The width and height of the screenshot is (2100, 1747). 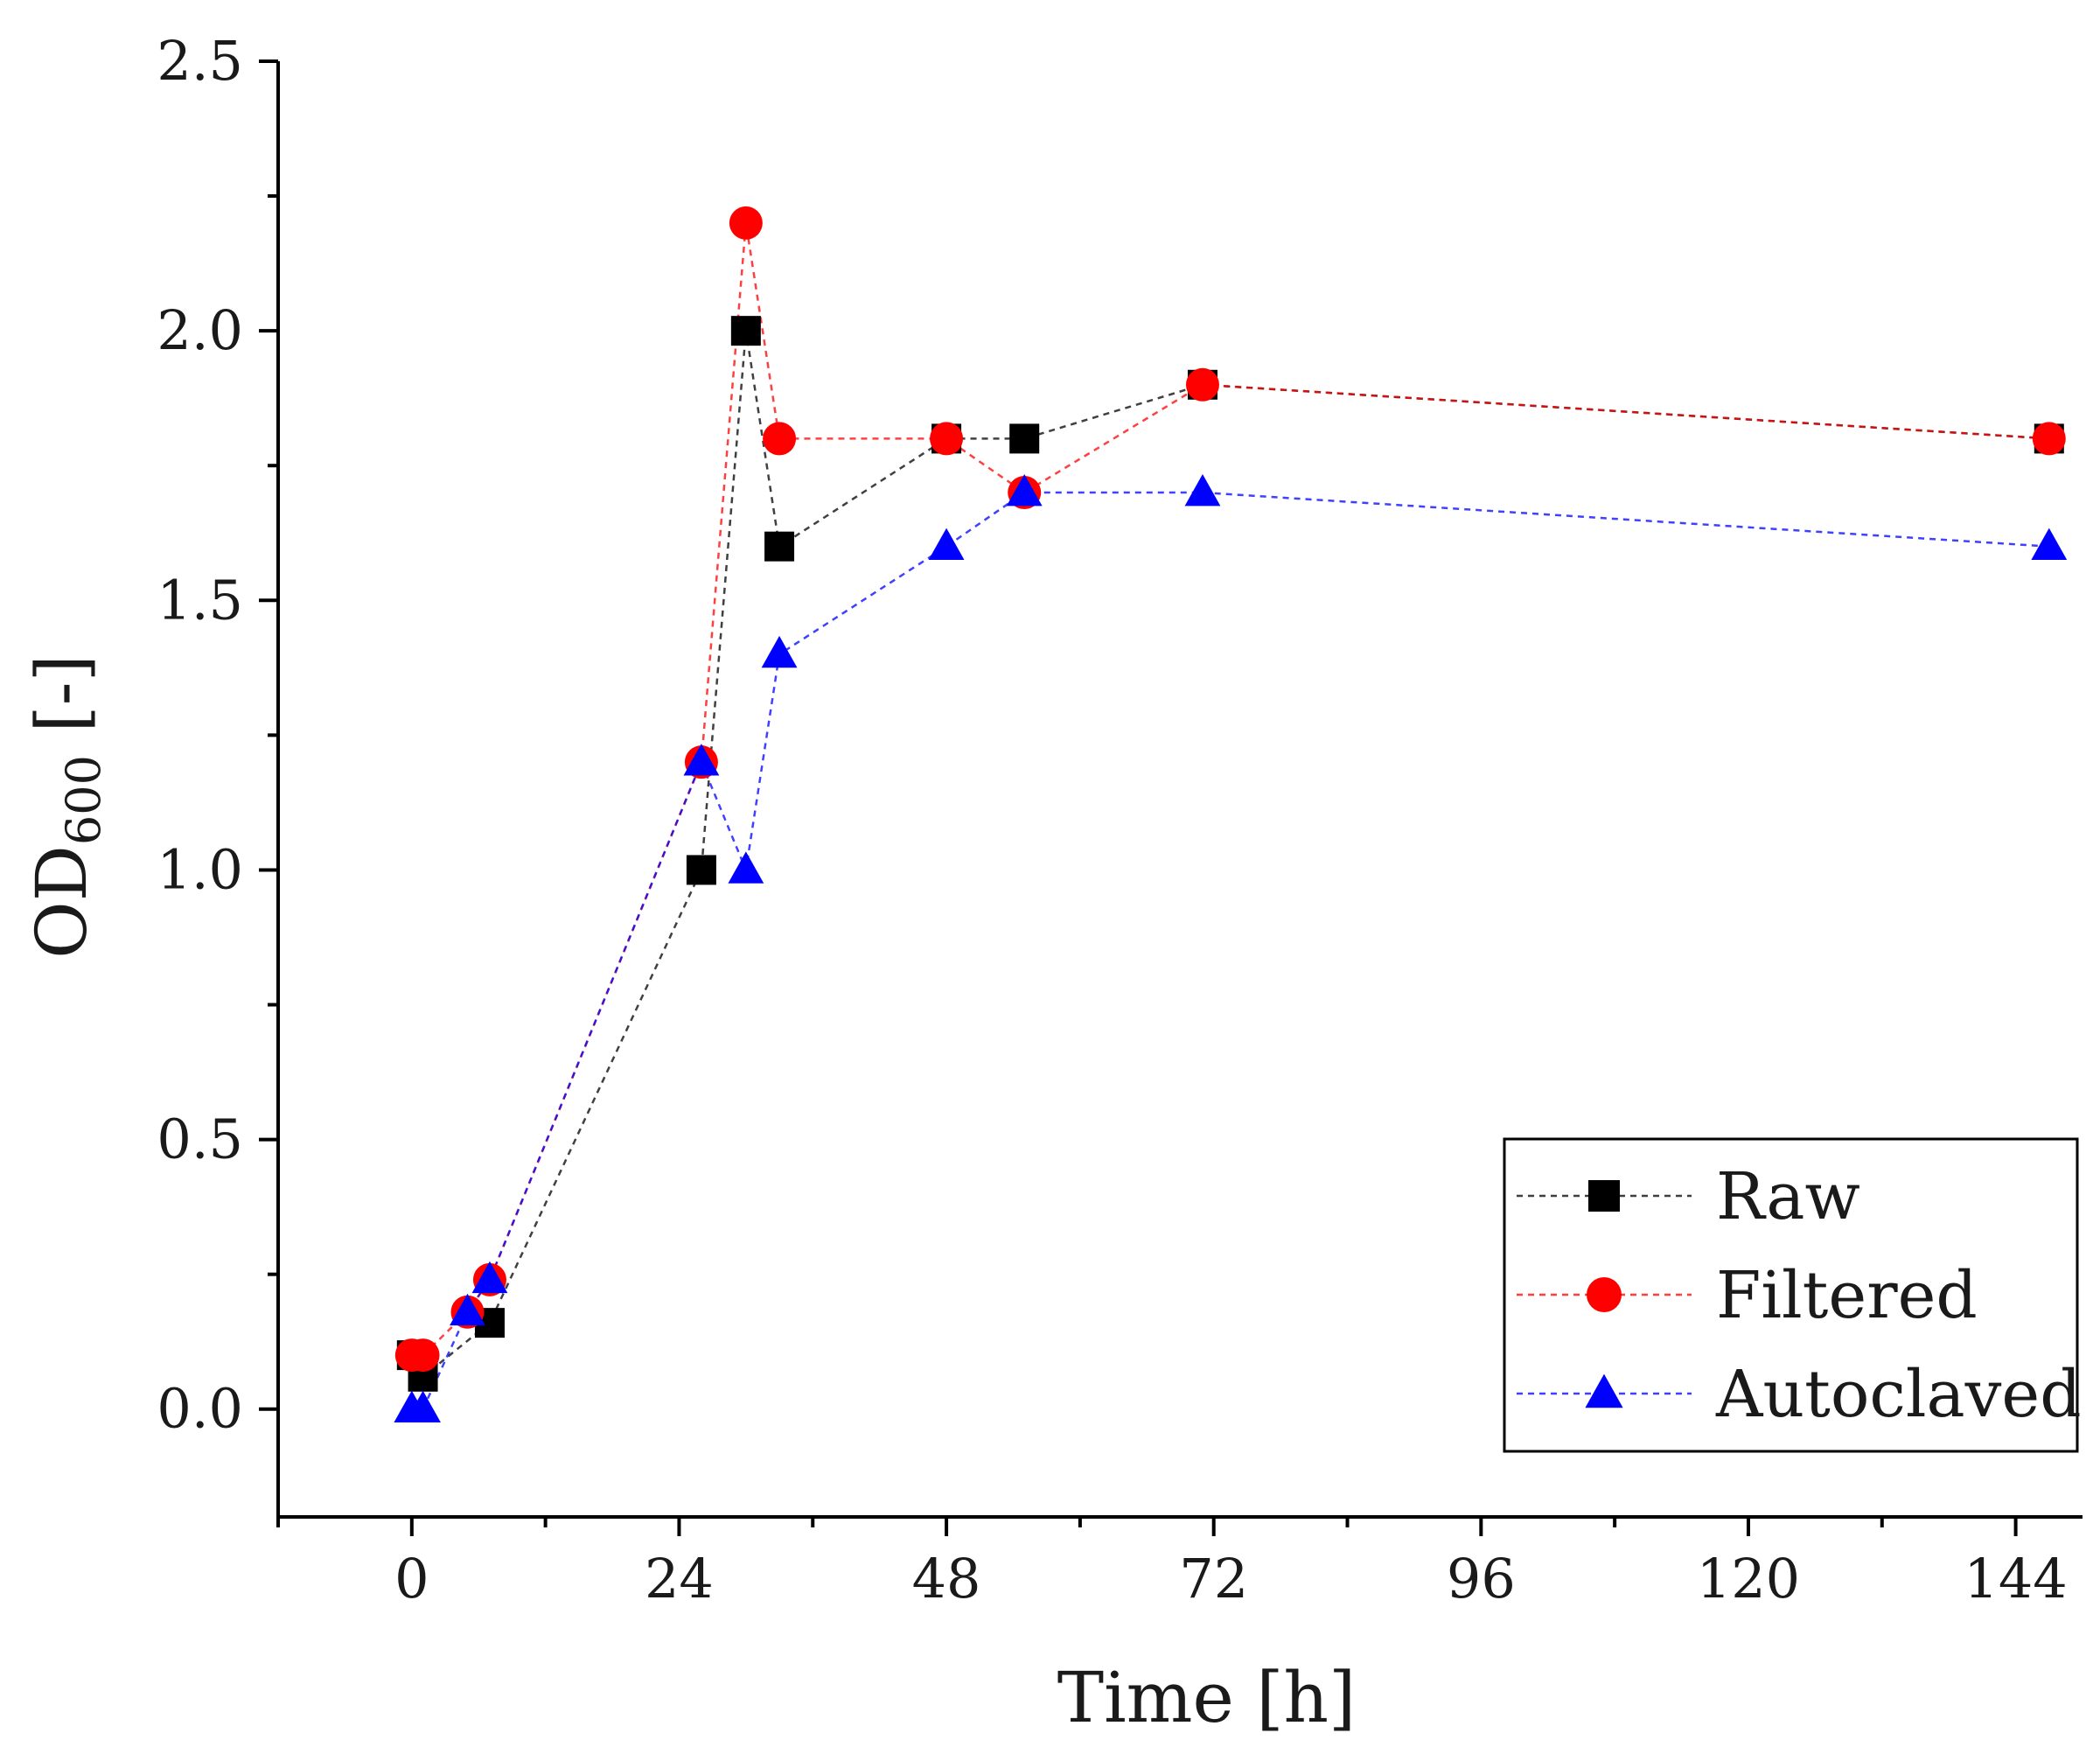 What do you see at coordinates (83, 800) in the screenshot?
I see `y-axis-title-subscript: 600` at bounding box center [83, 800].